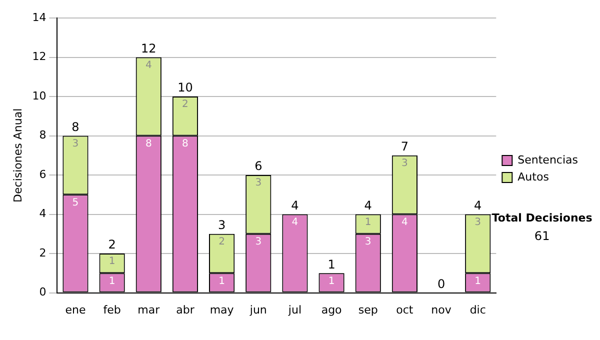 Image resolution: width=600 pixels, height=340 pixels. What do you see at coordinates (185, 309) in the screenshot?
I see `x-tick-label: abr` at bounding box center [185, 309].